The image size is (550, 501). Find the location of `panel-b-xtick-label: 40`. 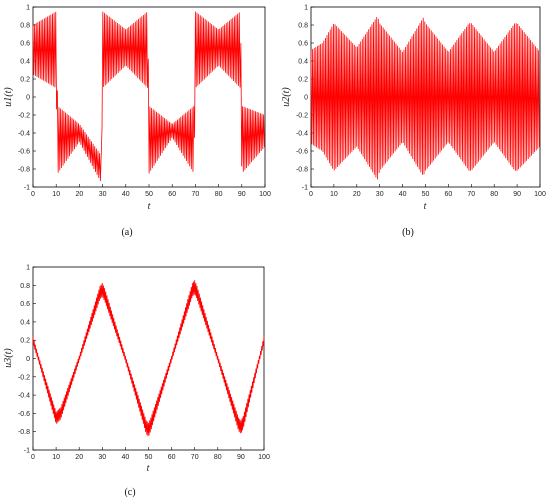

panel-b-xtick-label: 40 is located at coordinates (403, 194).